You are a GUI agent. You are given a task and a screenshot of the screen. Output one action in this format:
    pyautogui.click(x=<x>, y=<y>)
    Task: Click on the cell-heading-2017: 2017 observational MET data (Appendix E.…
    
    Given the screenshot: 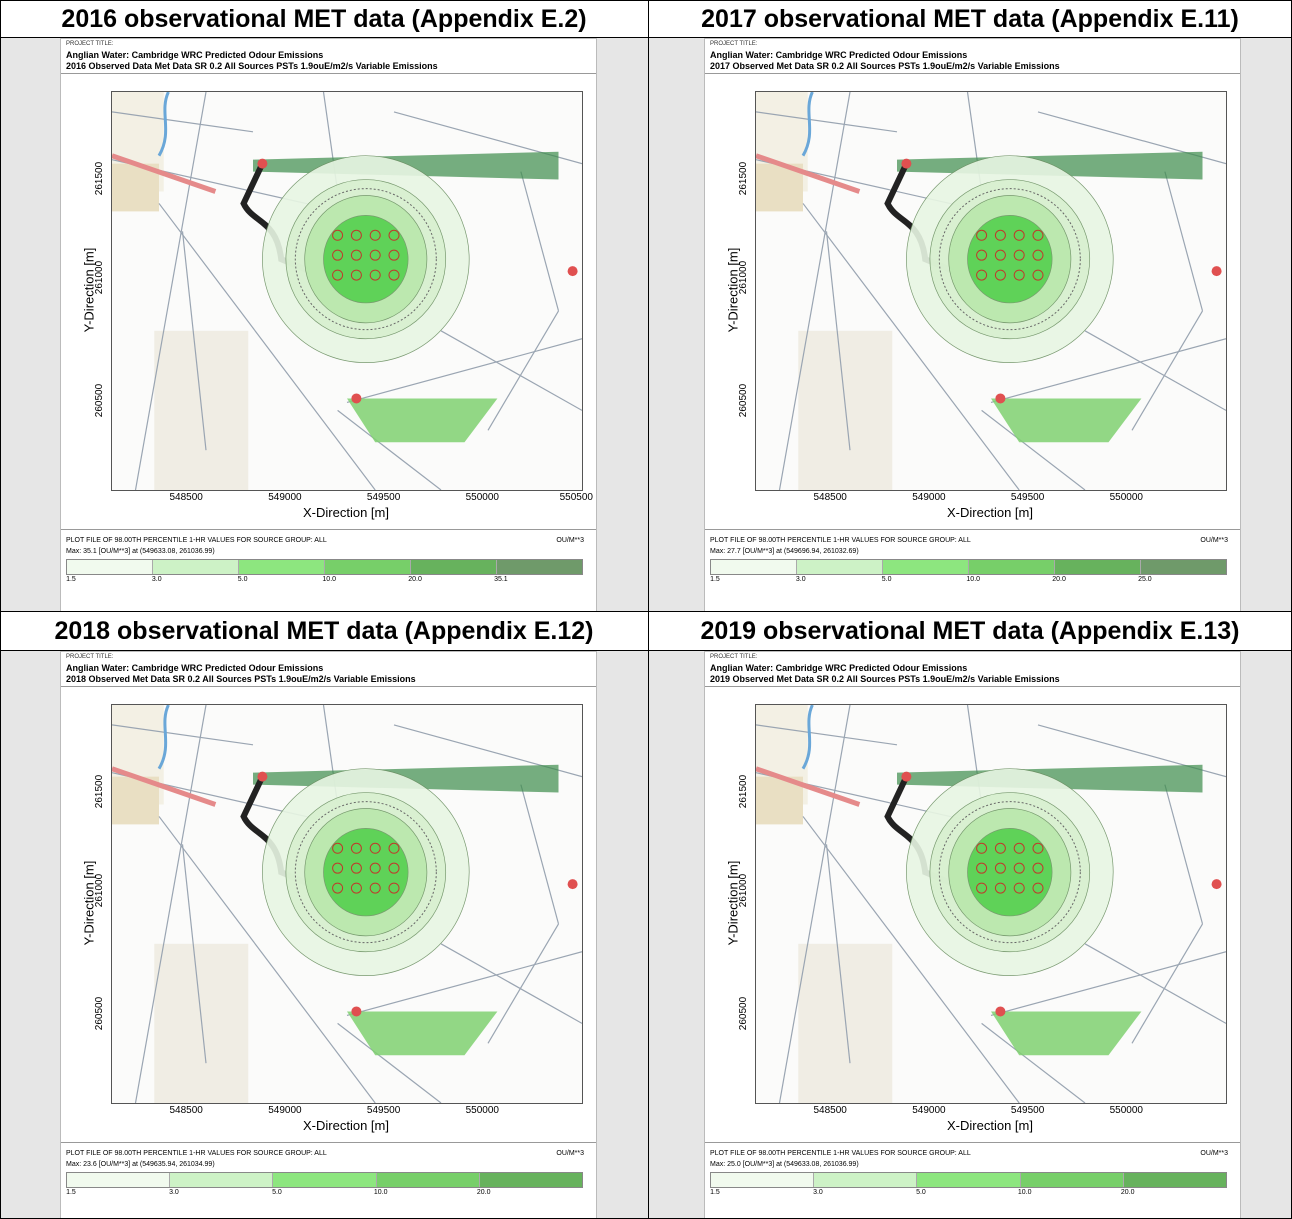 What is the action you would take?
    pyautogui.click(x=970, y=19)
    